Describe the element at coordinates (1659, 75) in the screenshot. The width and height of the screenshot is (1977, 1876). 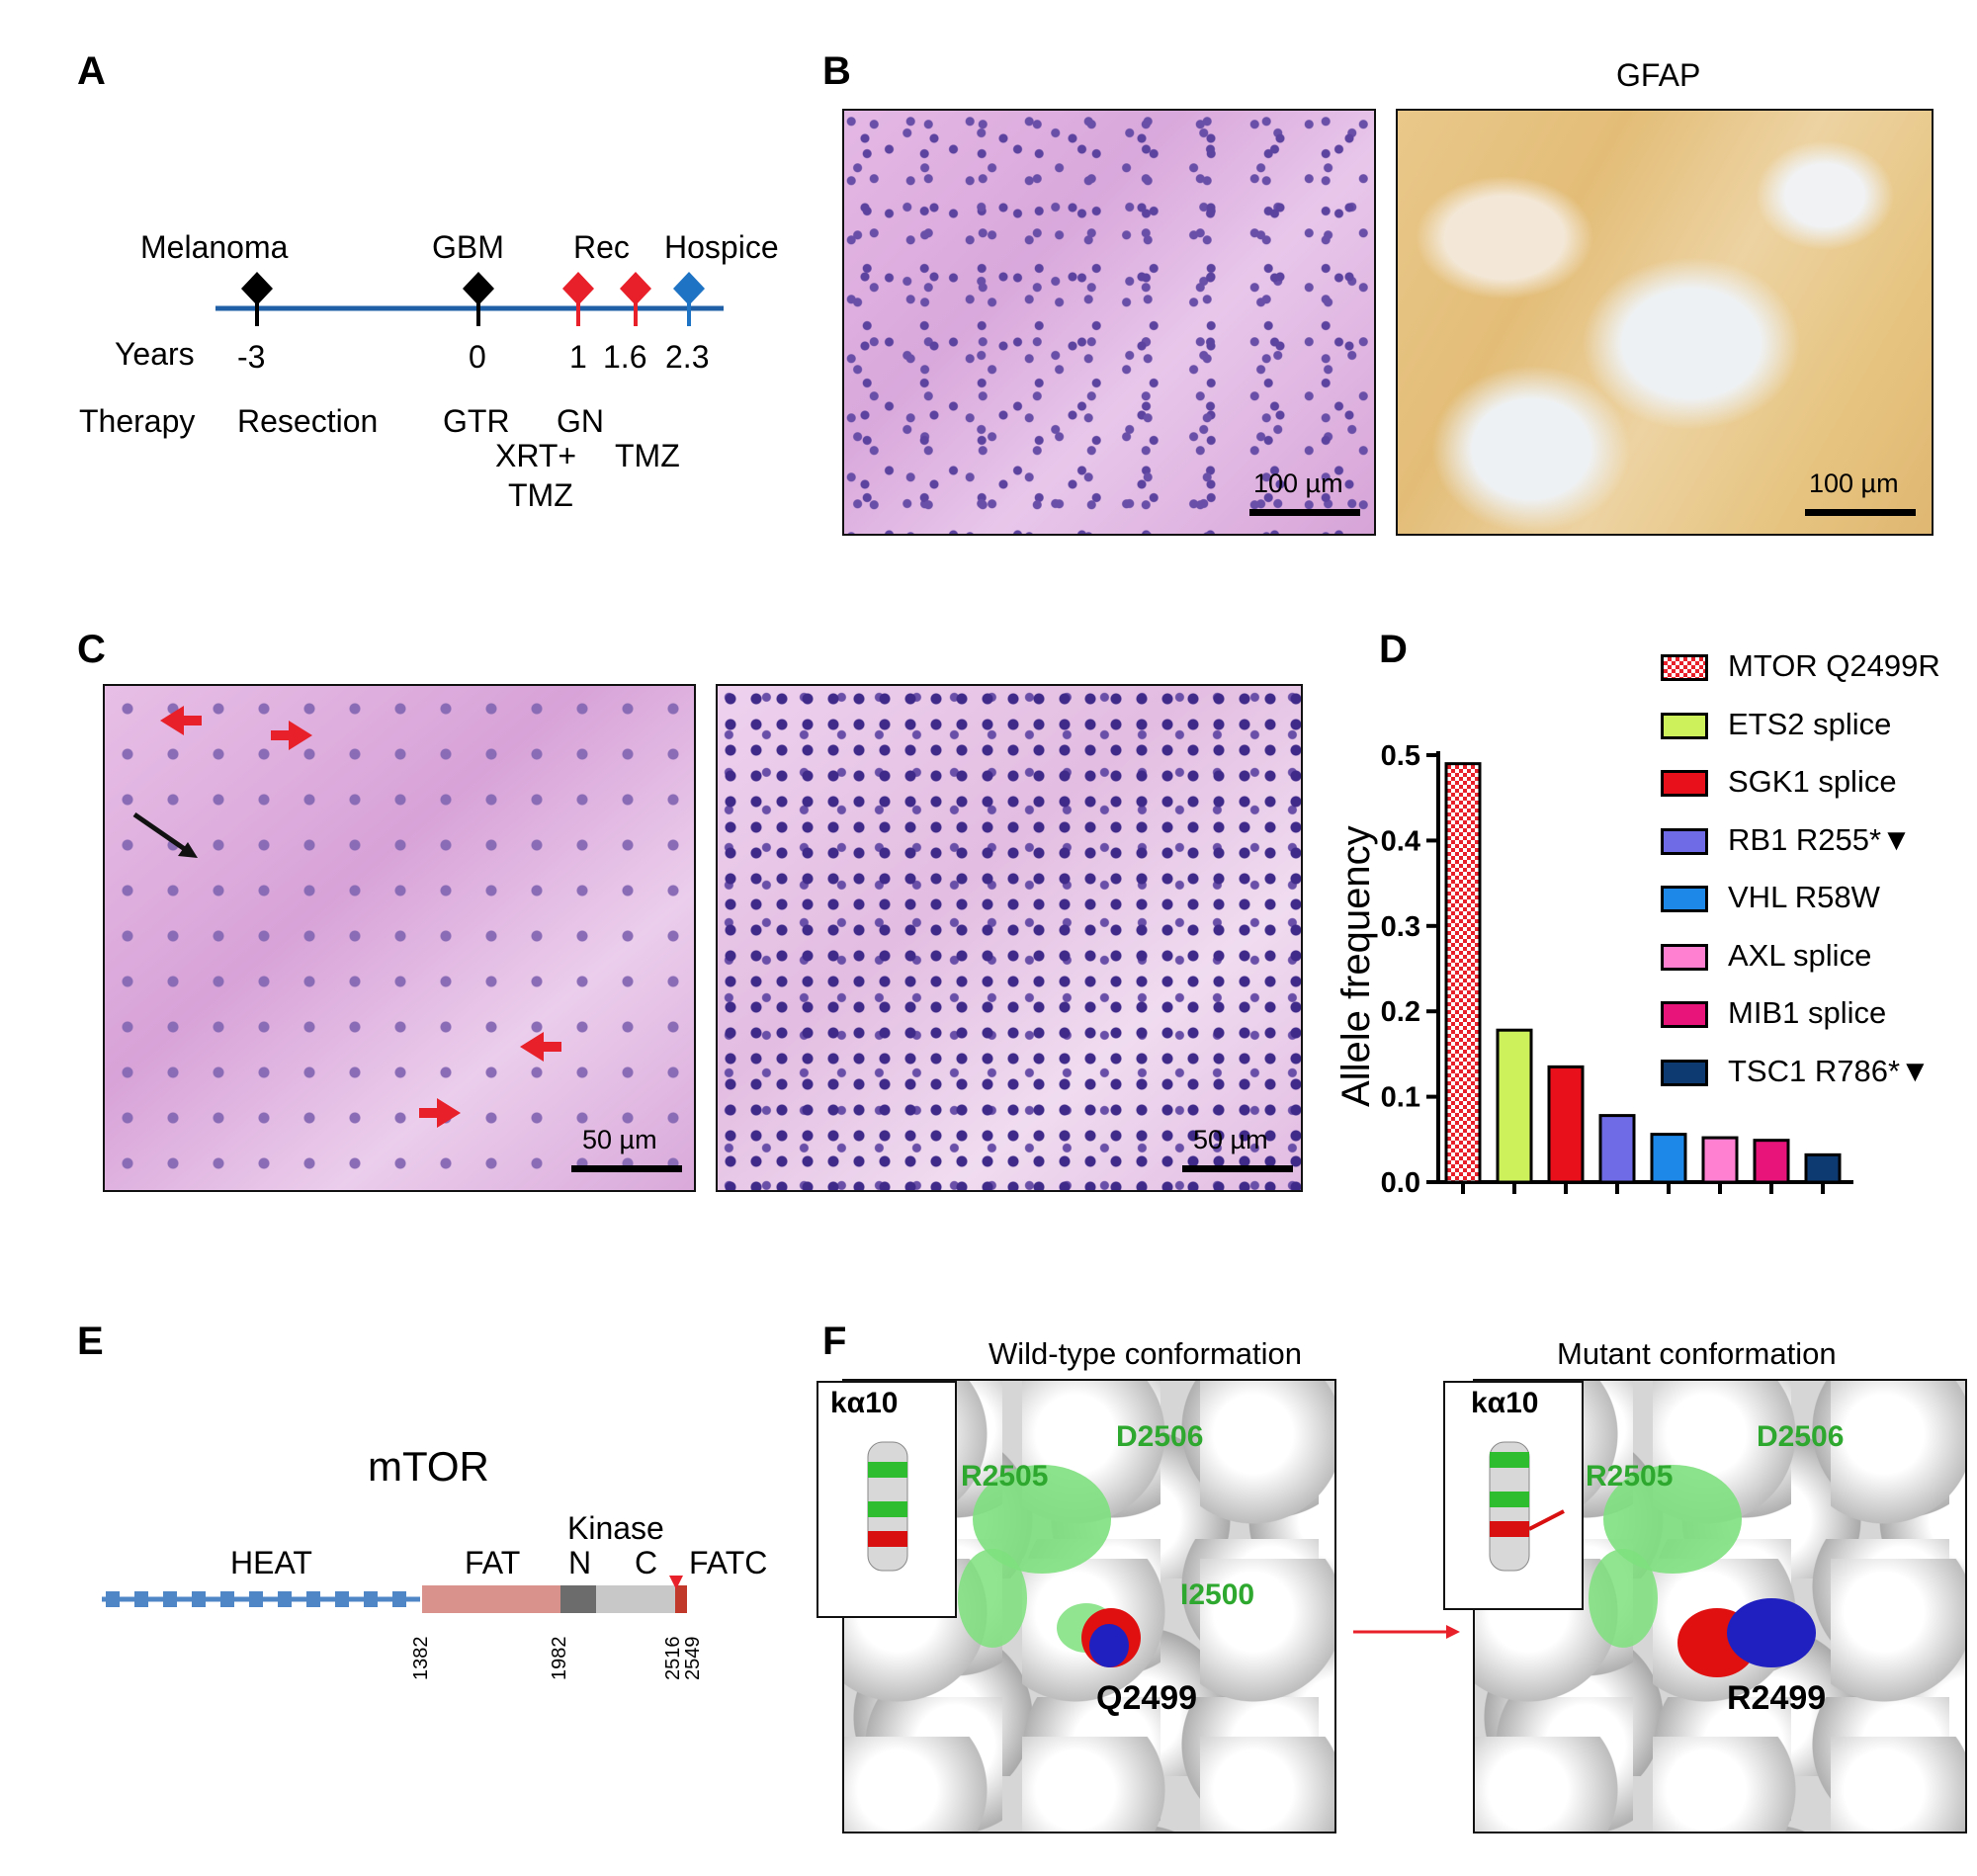
I see `gfap-title: GFAP` at that location.